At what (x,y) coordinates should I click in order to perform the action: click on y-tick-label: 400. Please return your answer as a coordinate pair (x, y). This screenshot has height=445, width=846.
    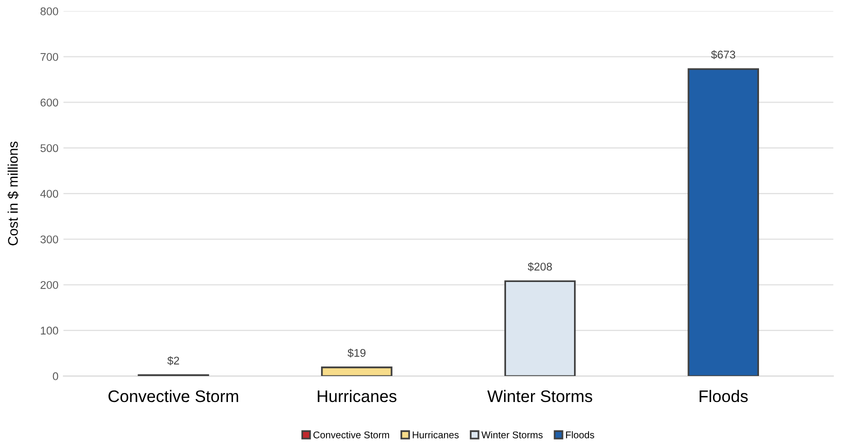
    Looking at the image, I should click on (49, 194).